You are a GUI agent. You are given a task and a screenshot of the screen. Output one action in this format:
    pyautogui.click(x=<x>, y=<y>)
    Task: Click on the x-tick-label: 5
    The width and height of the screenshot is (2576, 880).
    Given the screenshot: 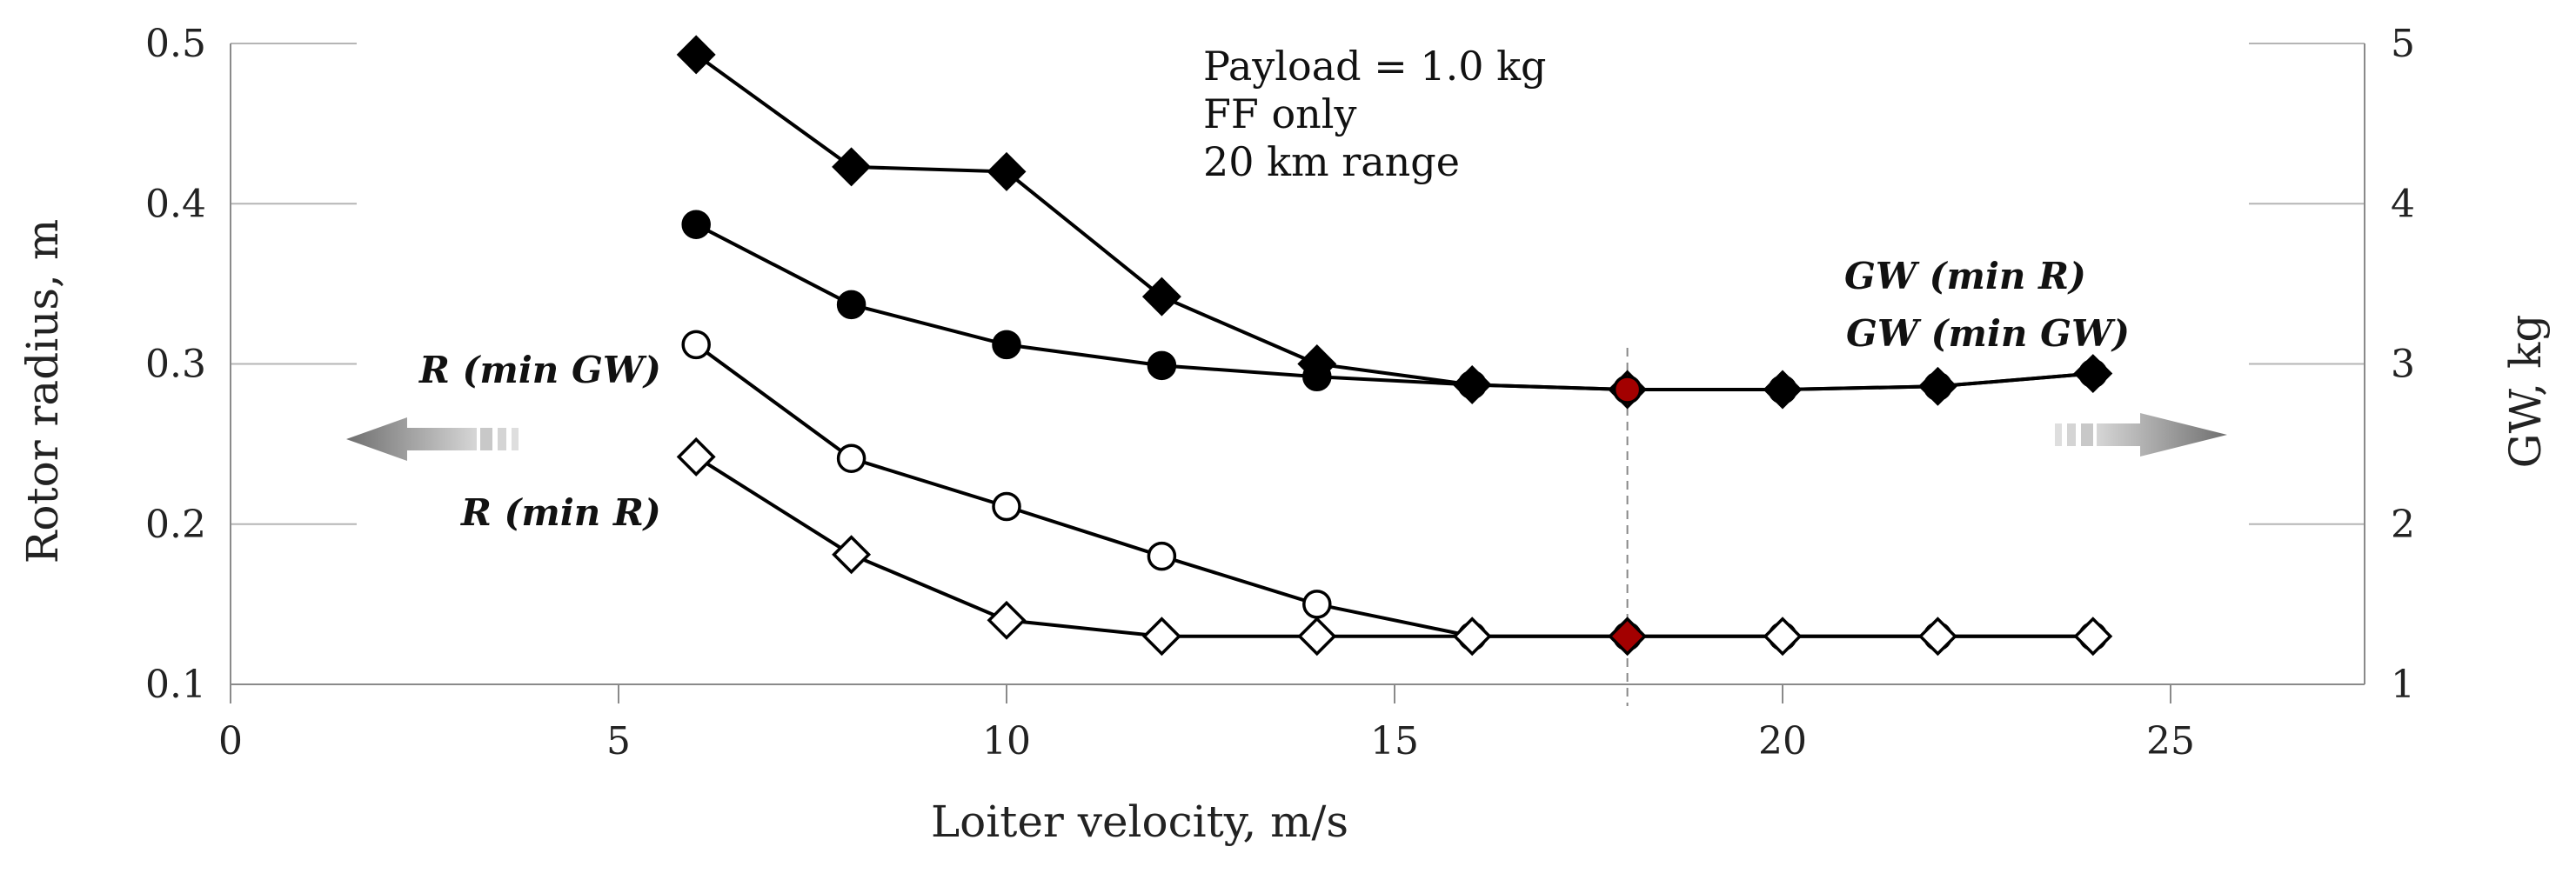 What is the action you would take?
    pyautogui.click(x=618, y=741)
    